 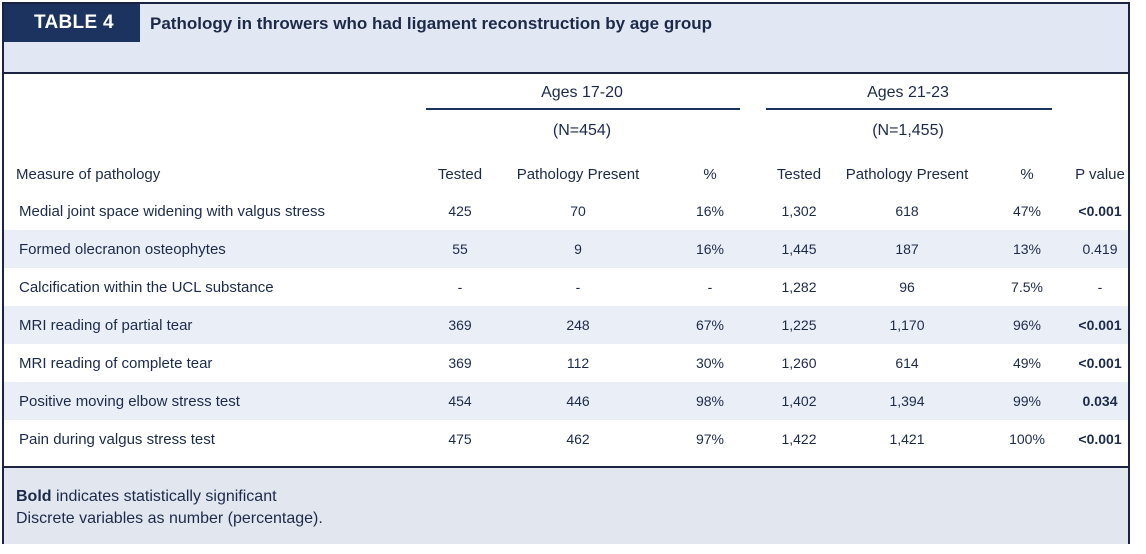 What do you see at coordinates (799, 401) in the screenshot?
I see `row-cell: 1,402` at bounding box center [799, 401].